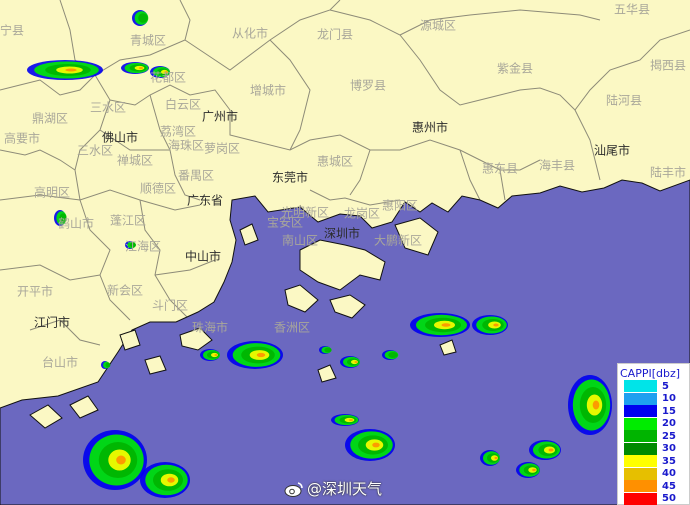 Image resolution: width=690 pixels, height=505 pixels. What do you see at coordinates (335, 34) in the screenshot?
I see `place-label: 龙门县` at bounding box center [335, 34].